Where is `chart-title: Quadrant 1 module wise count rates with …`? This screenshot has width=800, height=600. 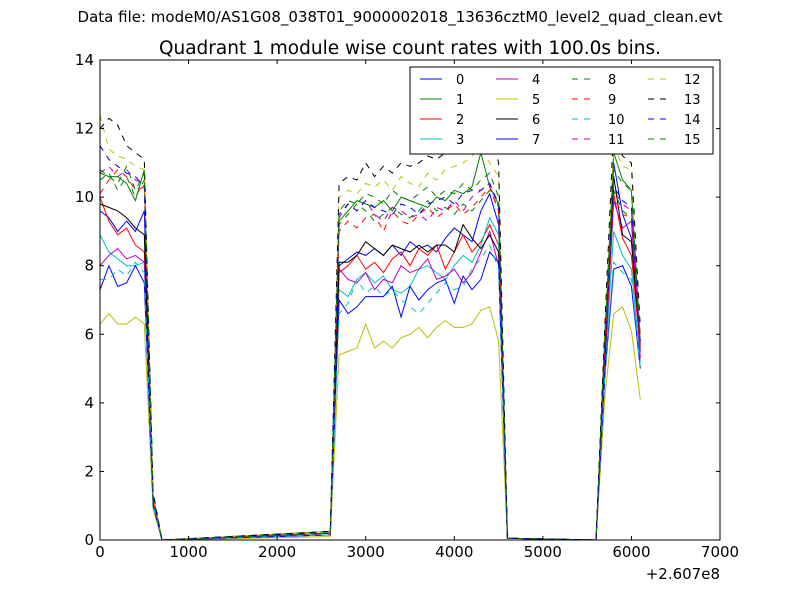
chart-title: Quadrant 1 module wise count rates with … is located at coordinates (410, 48).